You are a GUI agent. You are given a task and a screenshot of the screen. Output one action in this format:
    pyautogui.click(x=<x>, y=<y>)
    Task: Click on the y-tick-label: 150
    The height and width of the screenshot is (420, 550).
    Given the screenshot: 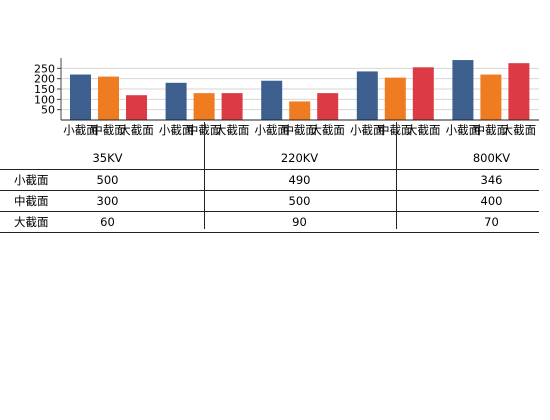 What is the action you would take?
    pyautogui.click(x=44, y=89)
    